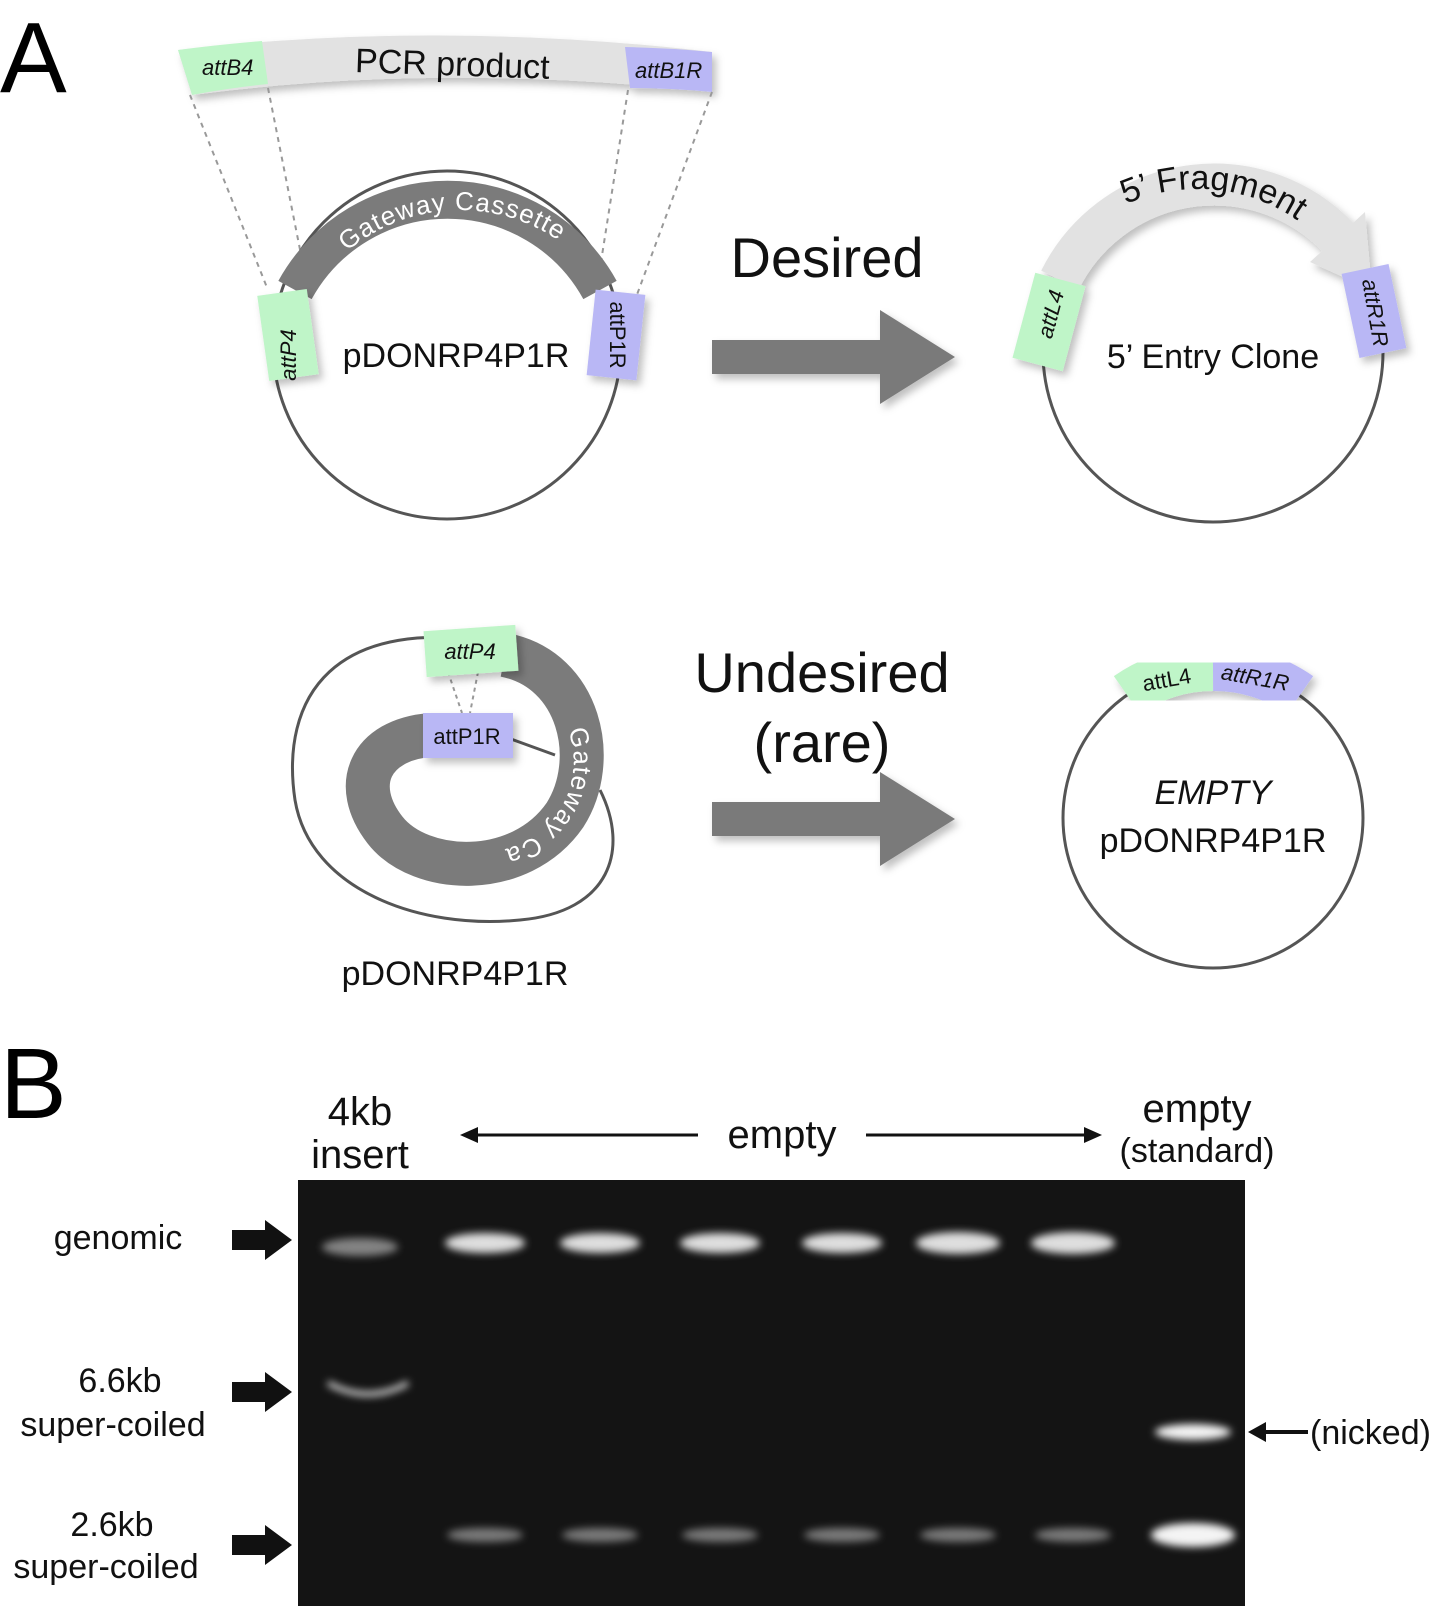  Describe the element at coordinates (447, 240) in the screenshot. I see `gateway-cassette` at that location.